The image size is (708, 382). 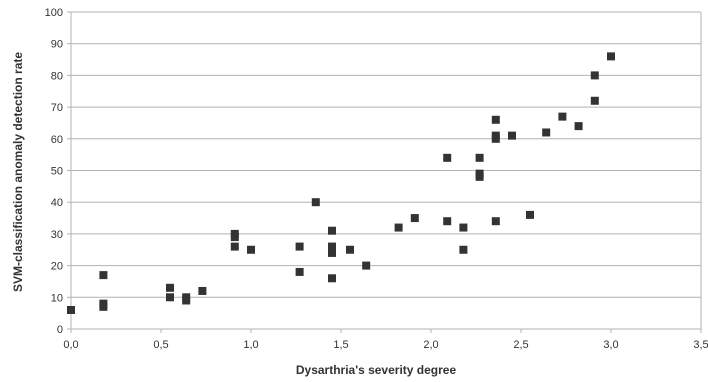 What do you see at coordinates (700, 345) in the screenshot?
I see `x-tick-label: 3,5` at bounding box center [700, 345].